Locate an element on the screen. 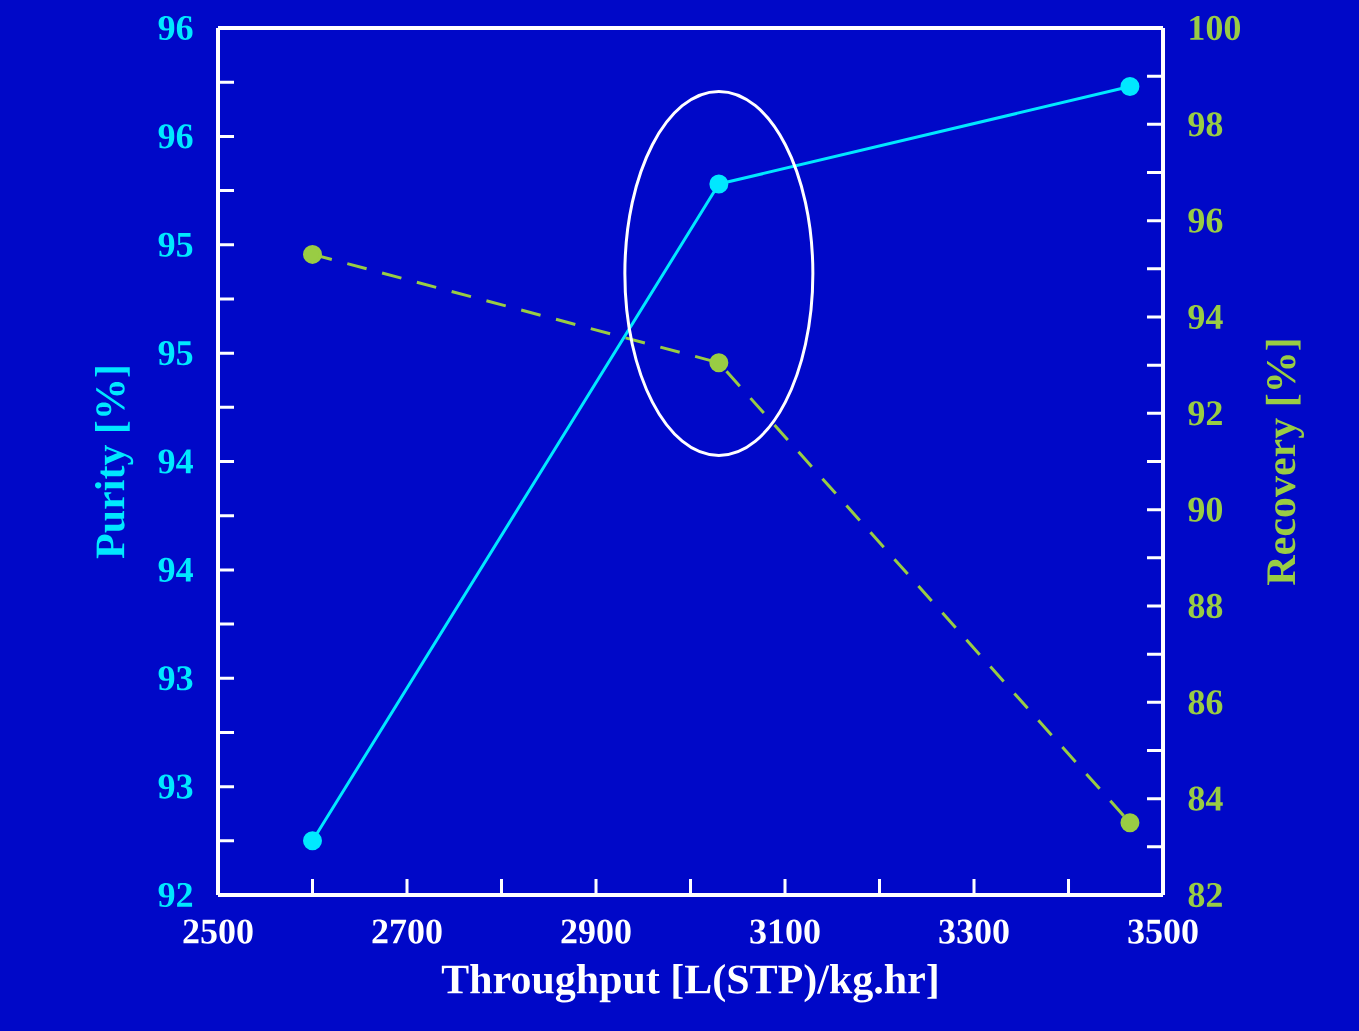  x-axis-title: Throughput [L(STP)/kg.hr] is located at coordinates (689, 983).